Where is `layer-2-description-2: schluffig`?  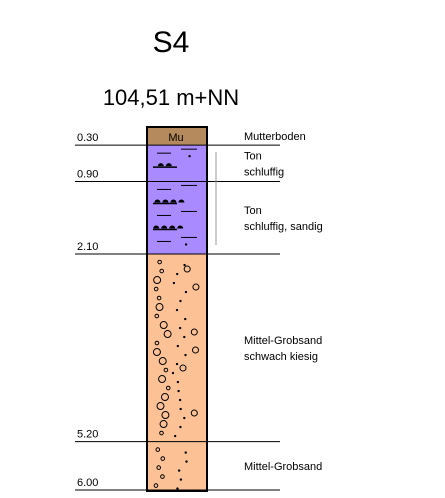
layer-2-description-2: schluffig is located at coordinates (264, 172).